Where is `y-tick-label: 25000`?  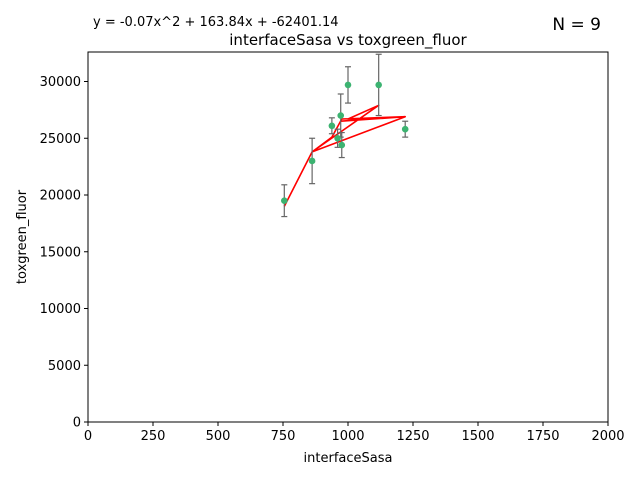 y-tick-label: 25000 is located at coordinates (60, 139).